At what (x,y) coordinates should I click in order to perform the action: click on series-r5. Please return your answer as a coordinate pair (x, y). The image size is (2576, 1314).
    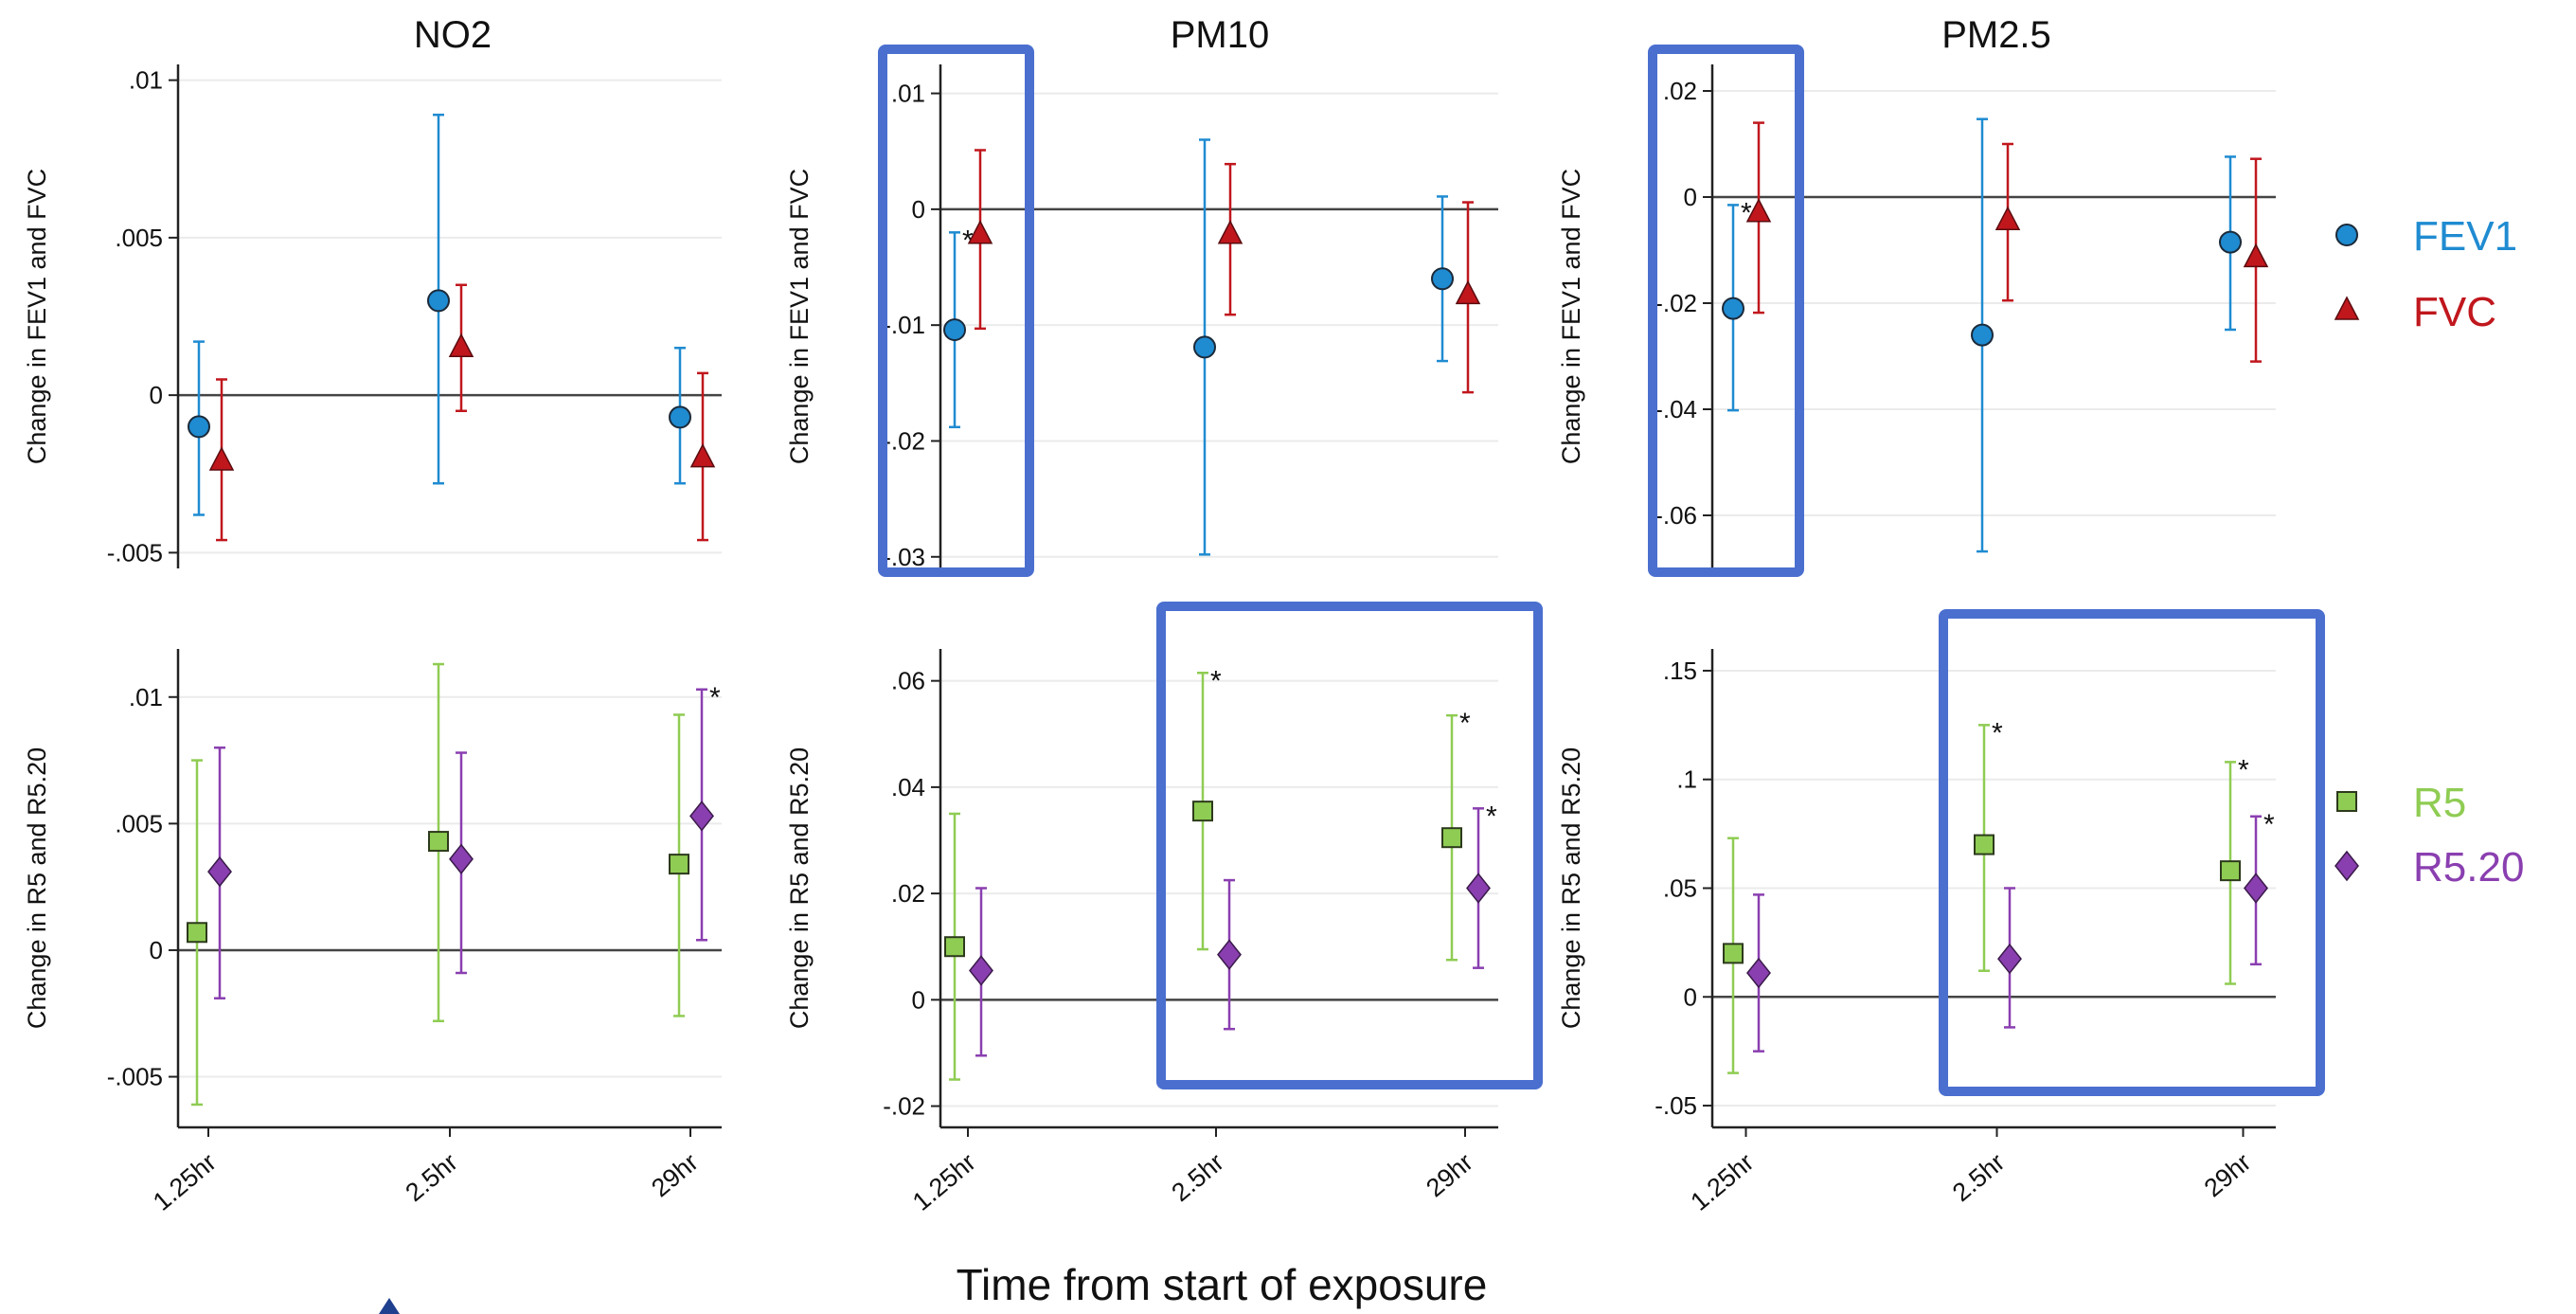
    Looking at the image, I should click on (438, 884).